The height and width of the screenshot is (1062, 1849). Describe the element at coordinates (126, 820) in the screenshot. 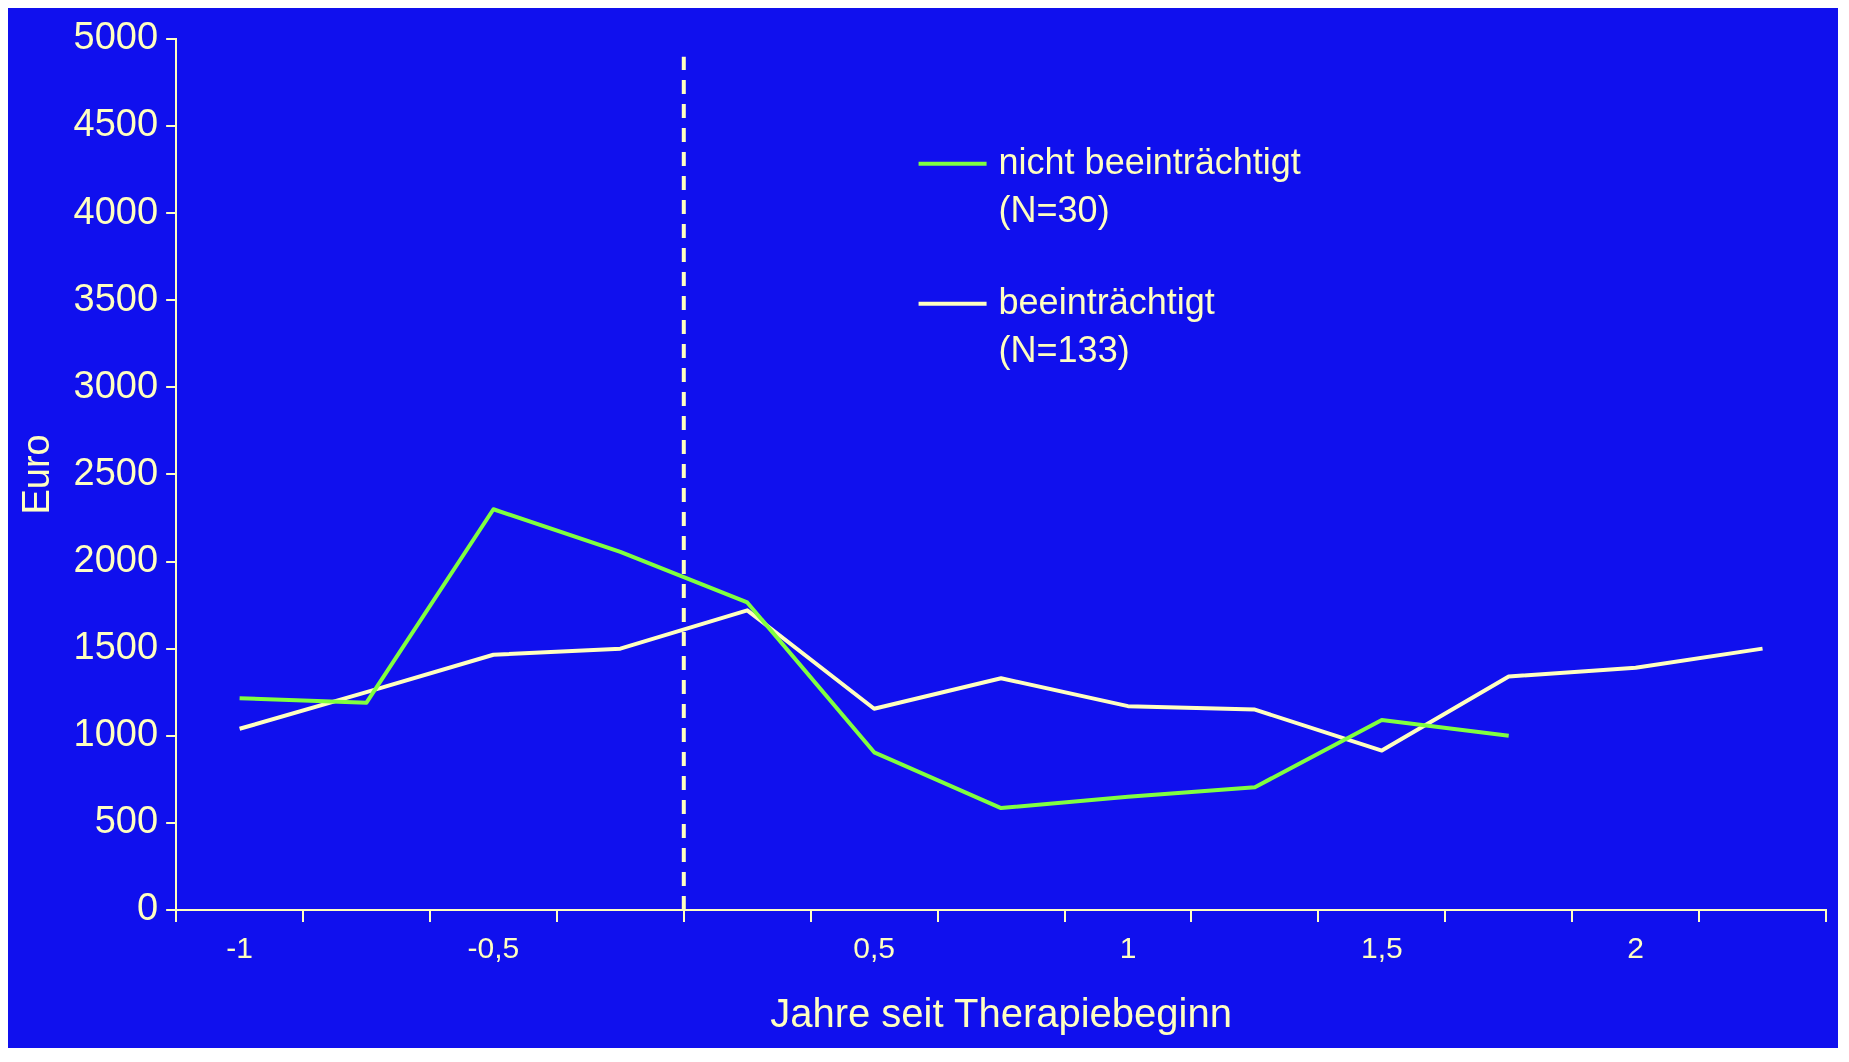

I see `y-tick-label: 500` at that location.